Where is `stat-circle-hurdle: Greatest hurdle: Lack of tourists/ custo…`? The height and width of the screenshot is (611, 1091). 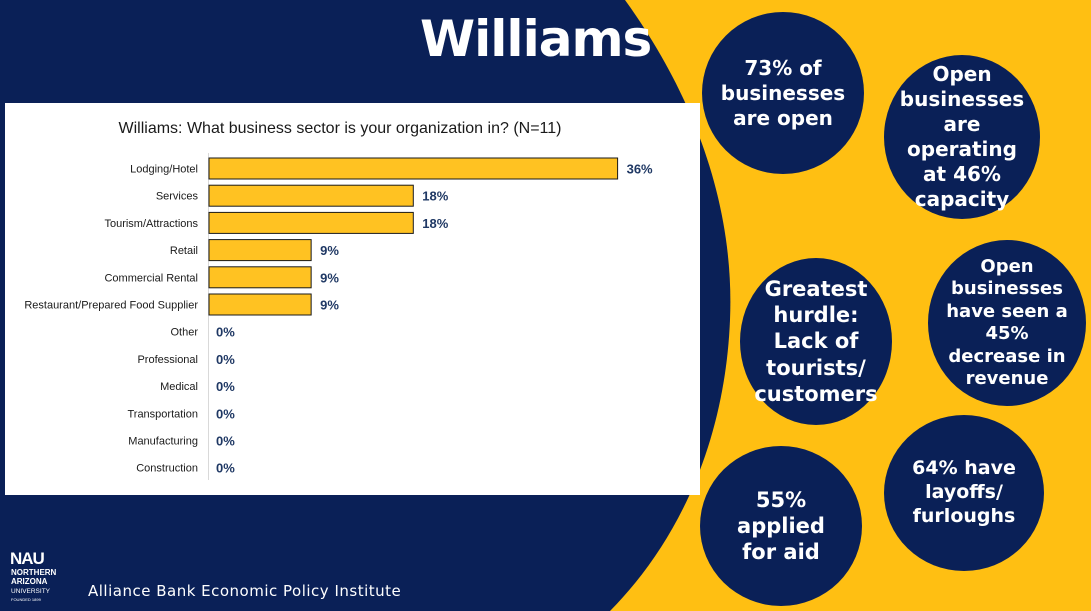
stat-circle-hurdle: Greatest hurdle: Lack of tourists/ custo… is located at coordinates (816, 341).